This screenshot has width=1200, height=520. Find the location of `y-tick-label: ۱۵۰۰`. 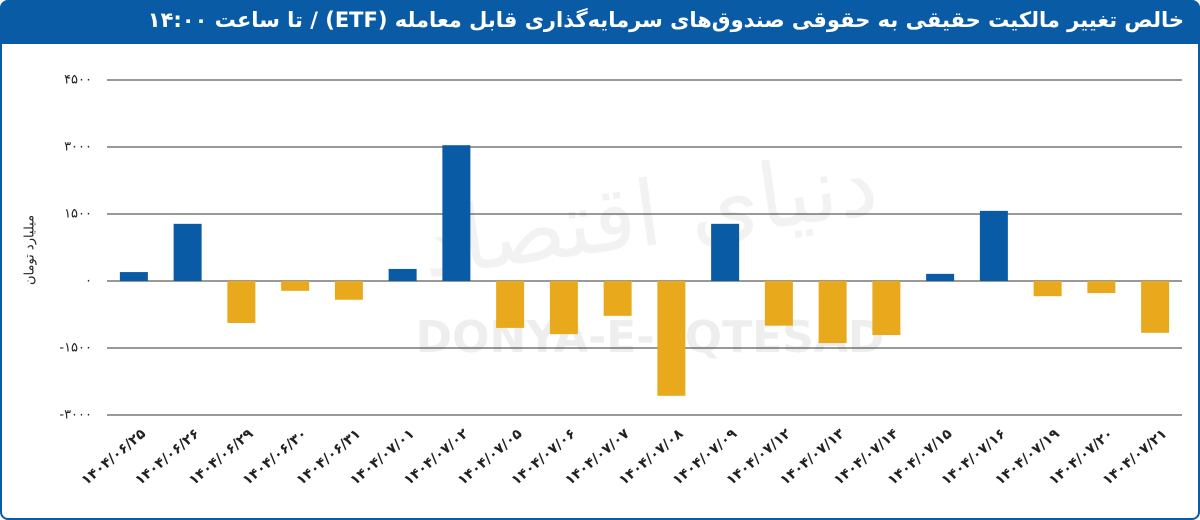

y-tick-label: ۱۵۰۰ is located at coordinates (78, 214).